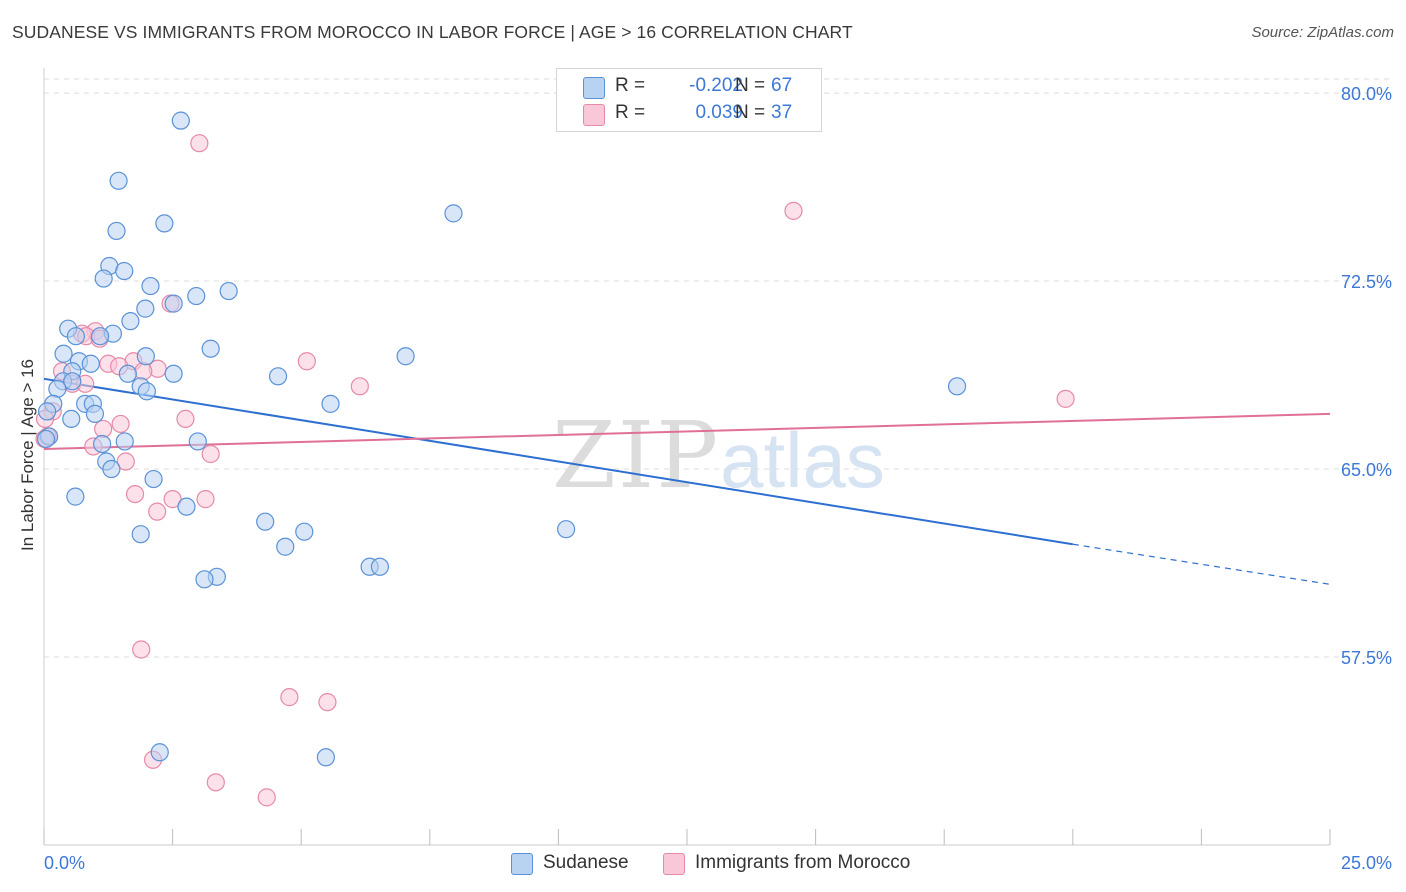 The width and height of the screenshot is (1406, 892). Describe the element at coordinates (1366, 470) in the screenshot. I see `y-tick-label: 65.0%` at that location.